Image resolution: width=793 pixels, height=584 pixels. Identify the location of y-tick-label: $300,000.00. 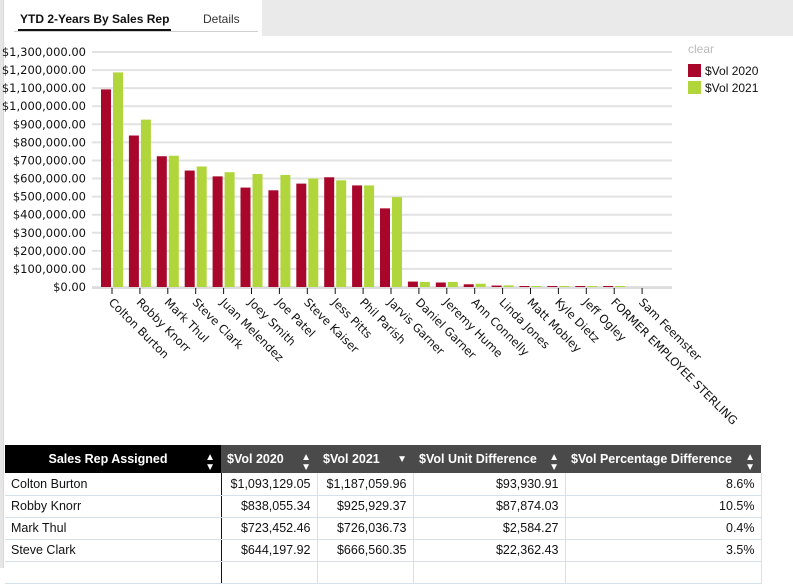
(49, 233).